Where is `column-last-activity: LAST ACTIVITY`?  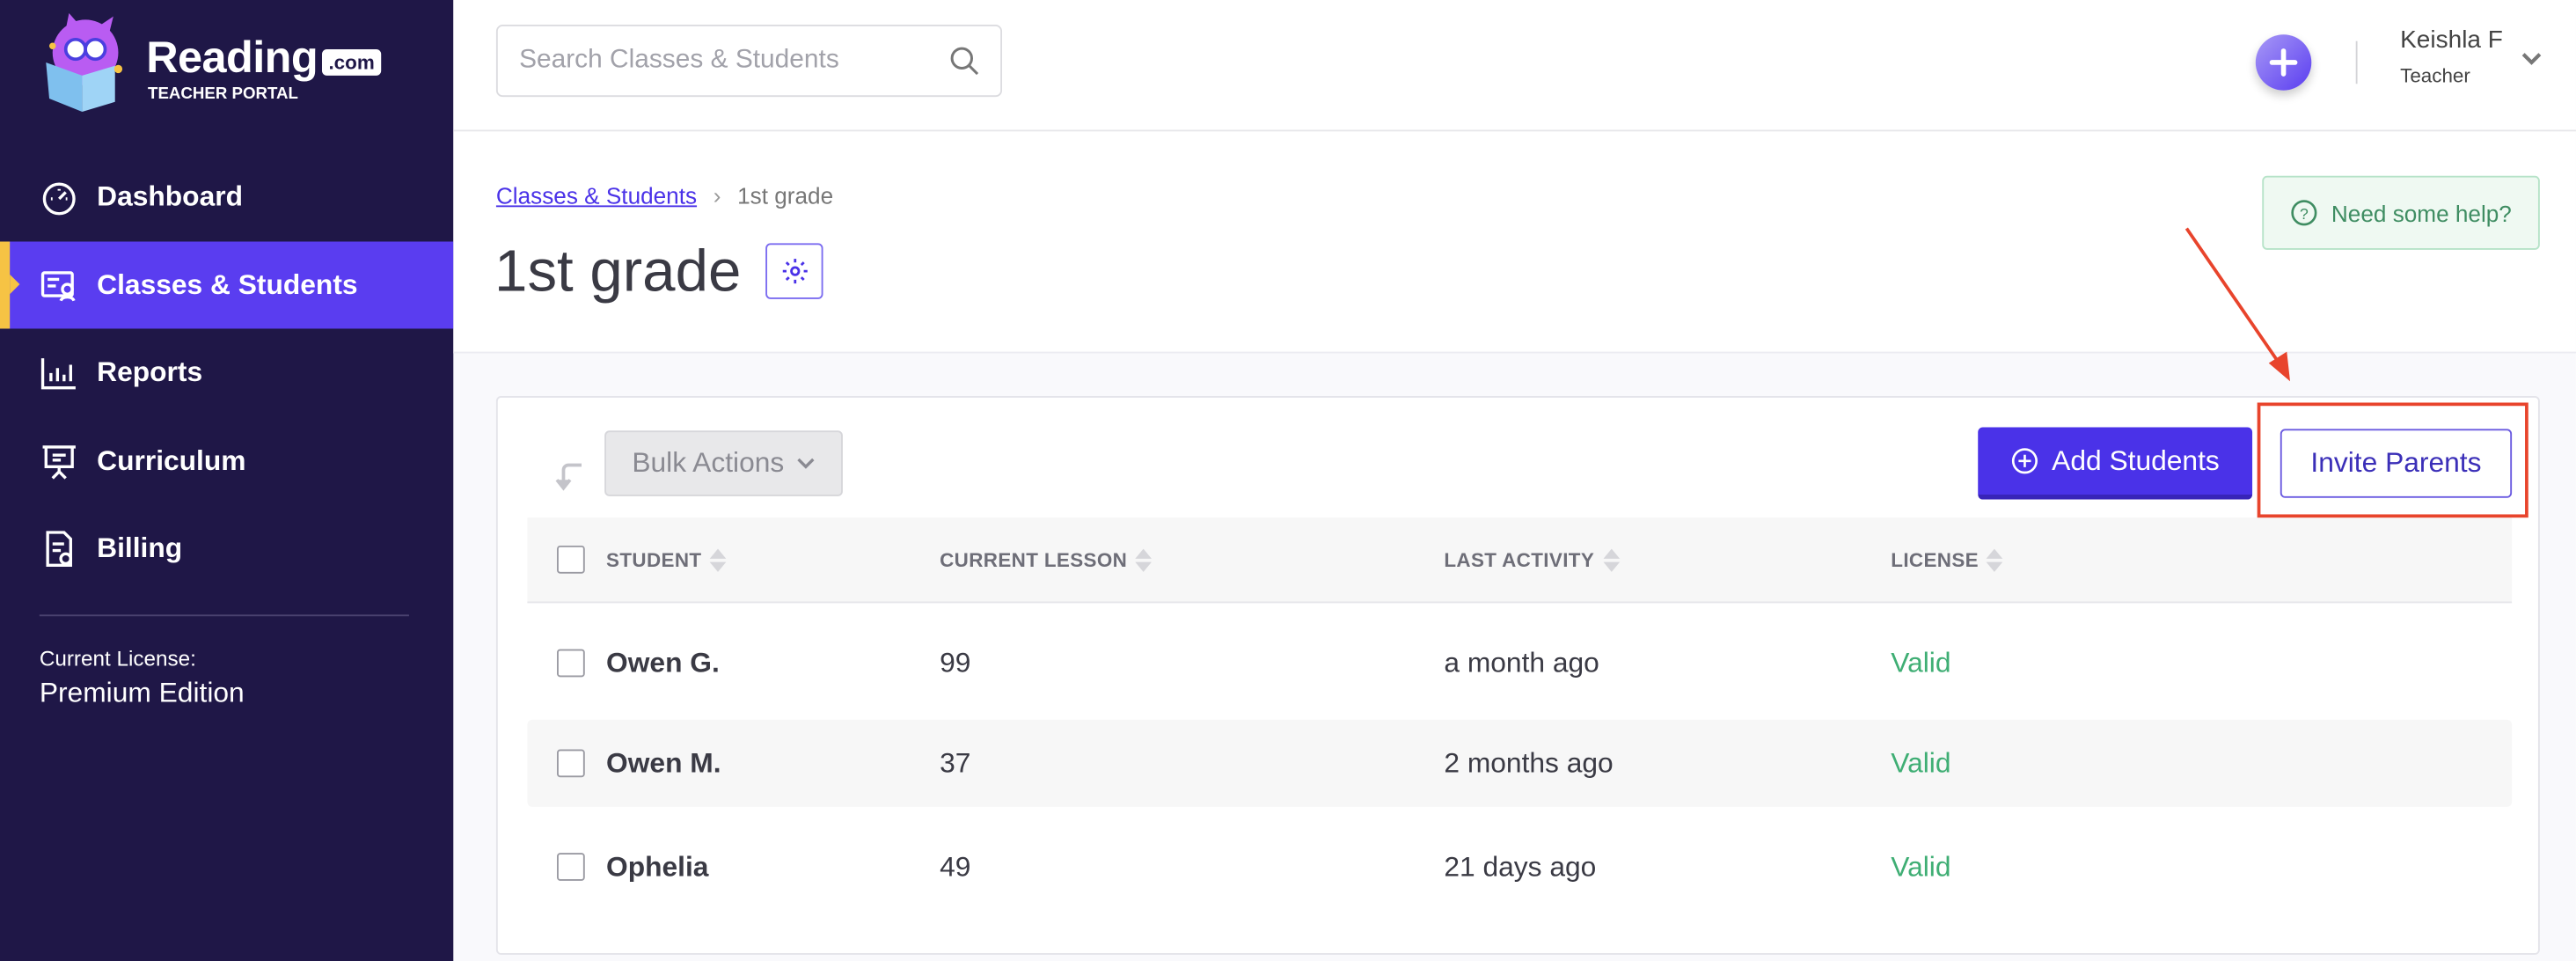 column-last-activity: LAST ACTIVITY is located at coordinates (1532, 560).